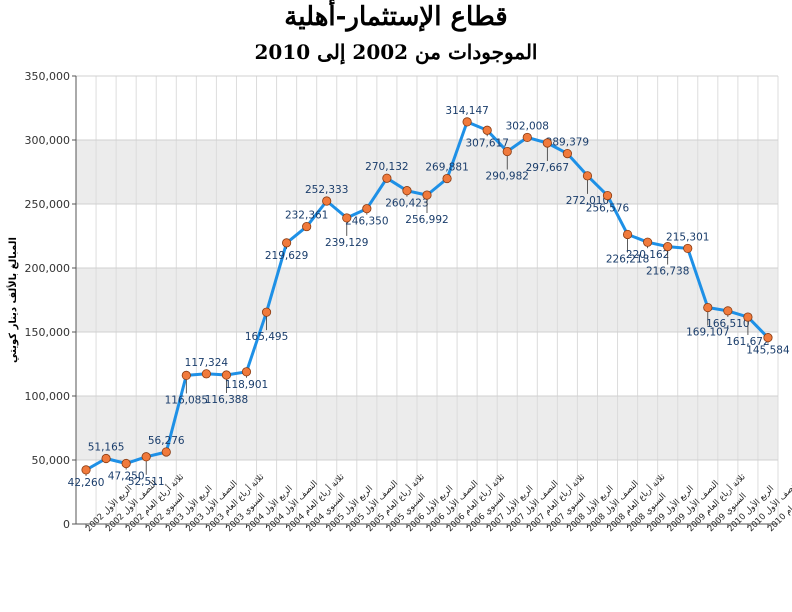 The height and width of the screenshot is (612, 792). What do you see at coordinates (547, 168) in the screenshot?
I see `data-label: 297,667` at bounding box center [547, 168].